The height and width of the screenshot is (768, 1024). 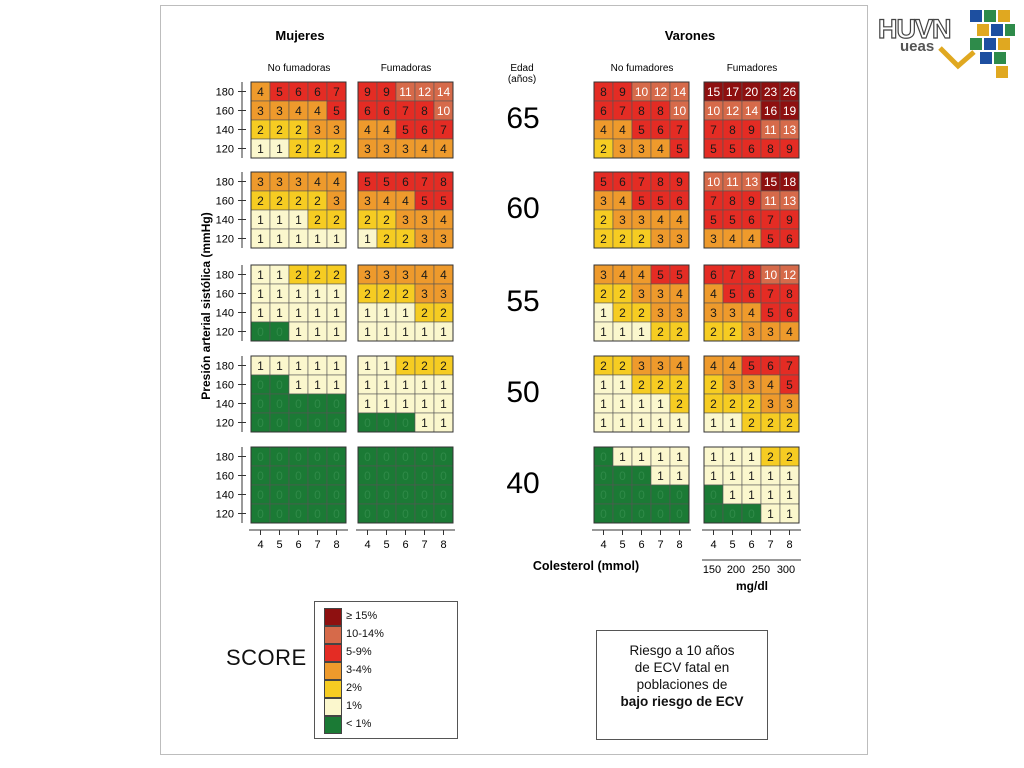 I want to click on risk-value: 18, so click(x=790, y=182).